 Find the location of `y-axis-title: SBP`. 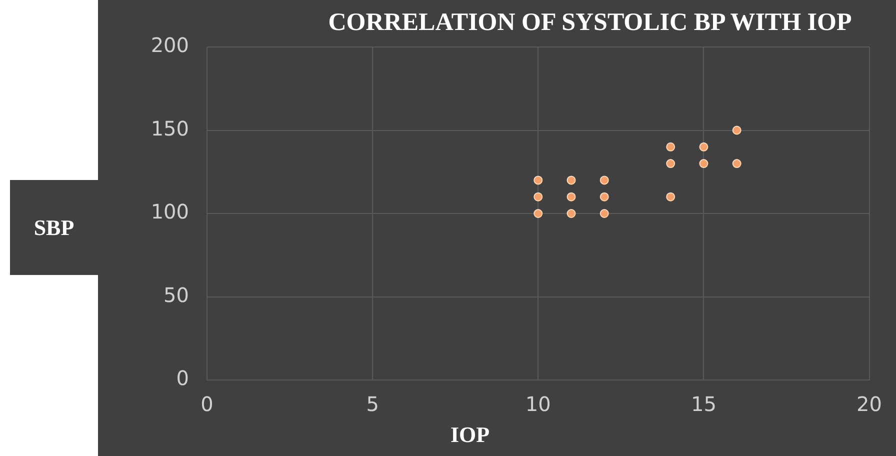

y-axis-title: SBP is located at coordinates (54, 227).